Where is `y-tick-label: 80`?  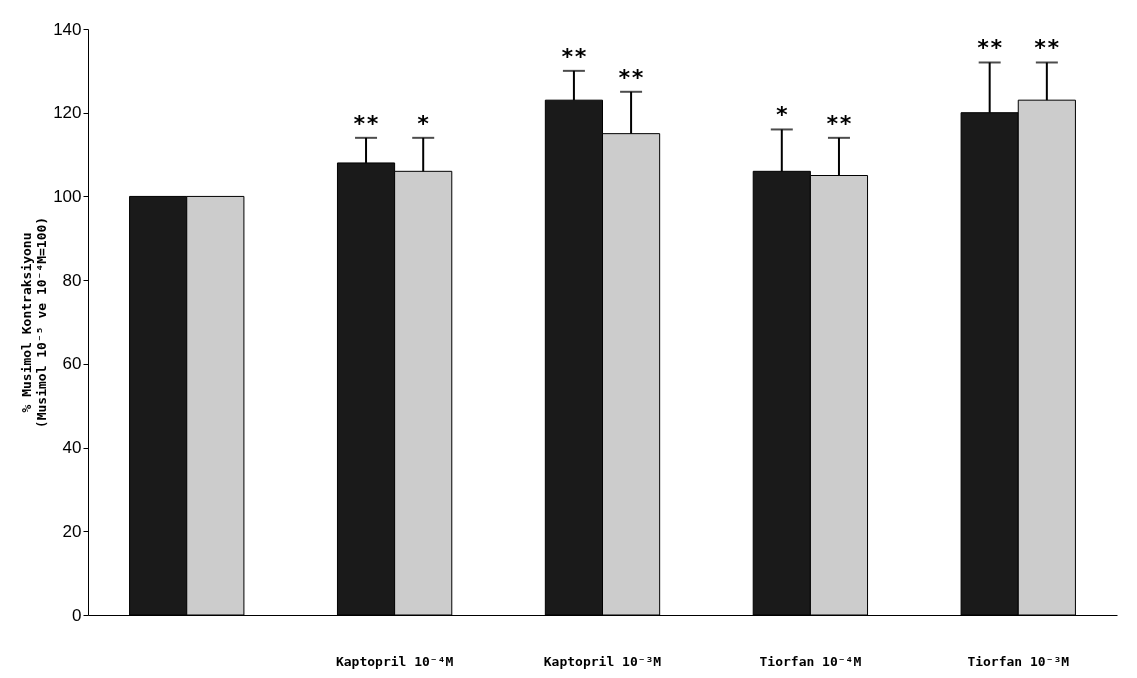 y-tick-label: 80 is located at coordinates (72, 280).